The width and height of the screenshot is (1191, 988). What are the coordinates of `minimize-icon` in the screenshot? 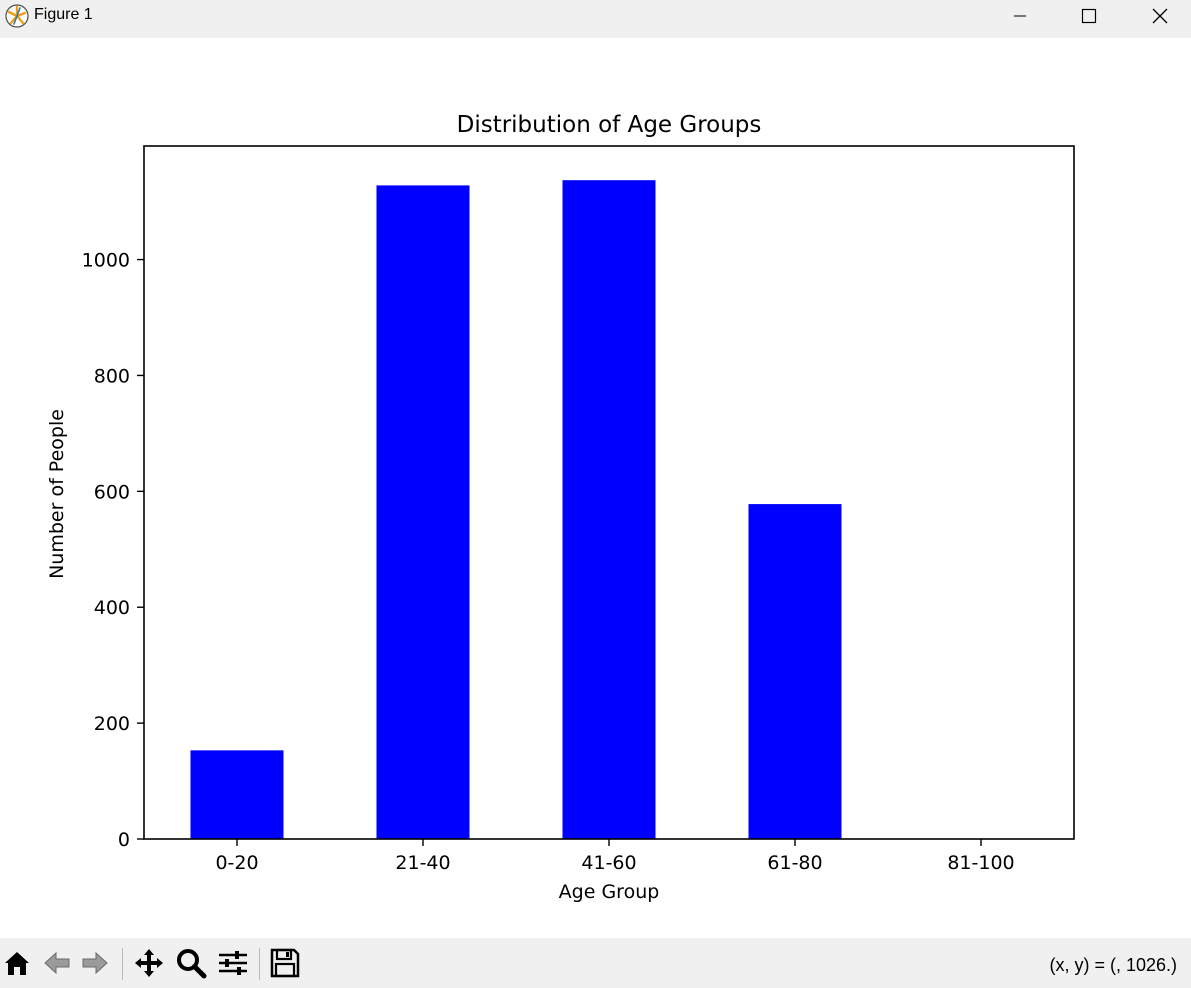 It's located at (1020, 16).